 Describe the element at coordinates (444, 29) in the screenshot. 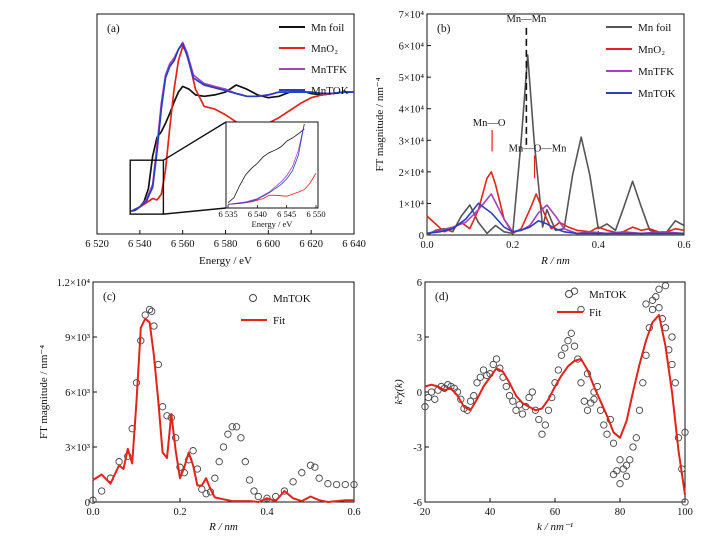

I see `panel-b-label: (b)` at that location.